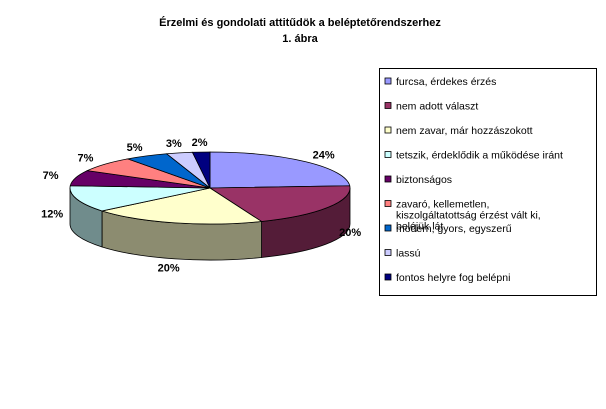 The width and height of the screenshot is (606, 409). What do you see at coordinates (174, 144) in the screenshot?
I see `slice-label-7: 3%` at bounding box center [174, 144].